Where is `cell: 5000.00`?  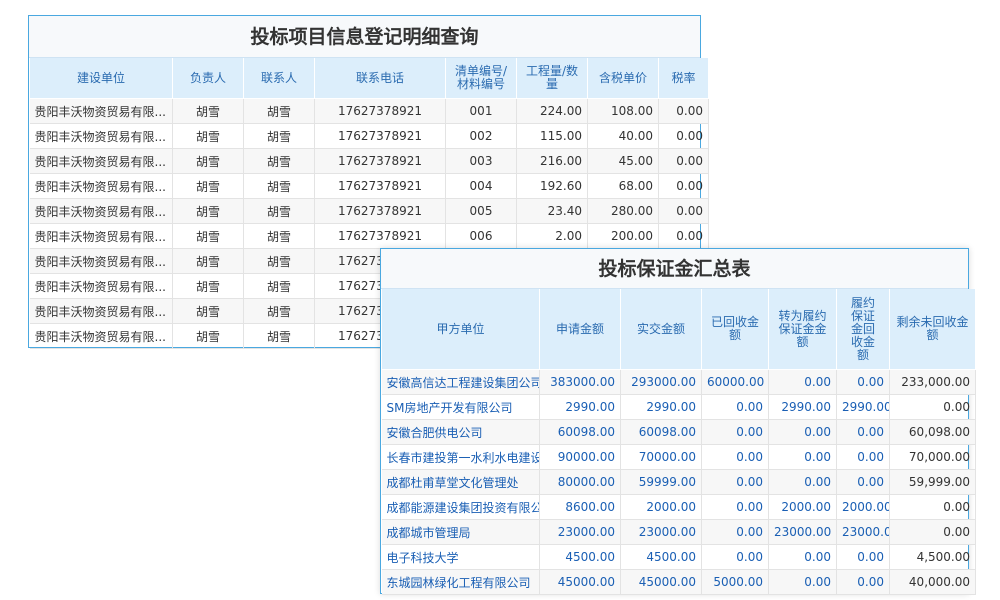
cell: 5000.00 is located at coordinates (735, 582).